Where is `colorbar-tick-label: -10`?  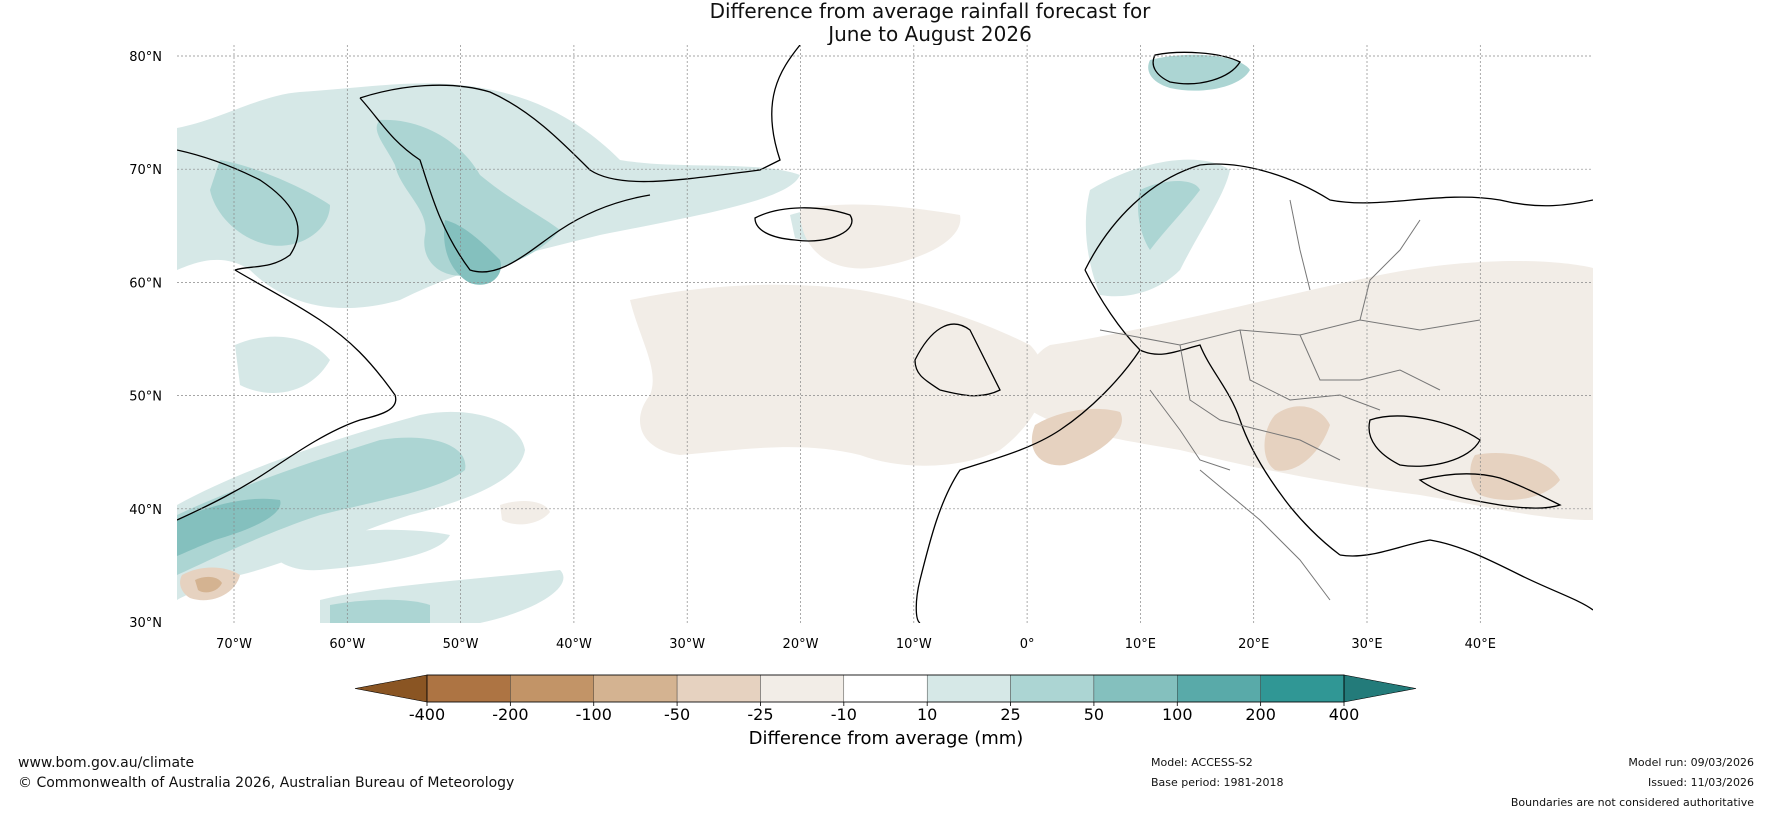 colorbar-tick-label: -10 is located at coordinates (844, 714).